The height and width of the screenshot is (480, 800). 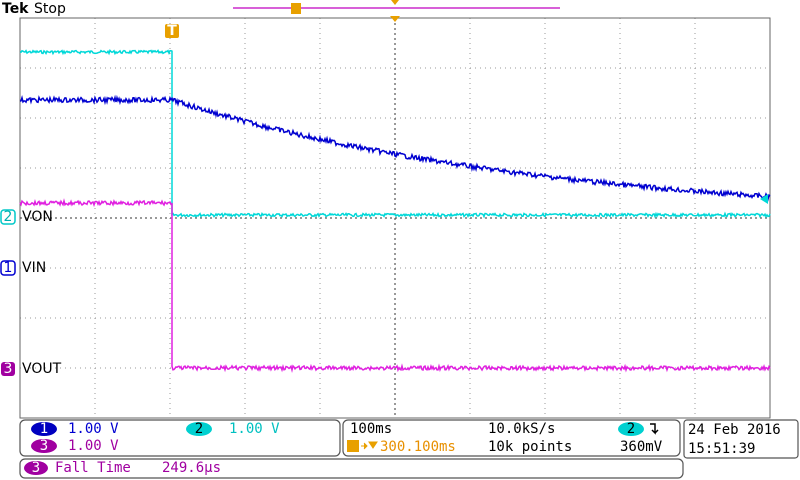 I want to click on trigger-level: 360mV, so click(x=641, y=447).